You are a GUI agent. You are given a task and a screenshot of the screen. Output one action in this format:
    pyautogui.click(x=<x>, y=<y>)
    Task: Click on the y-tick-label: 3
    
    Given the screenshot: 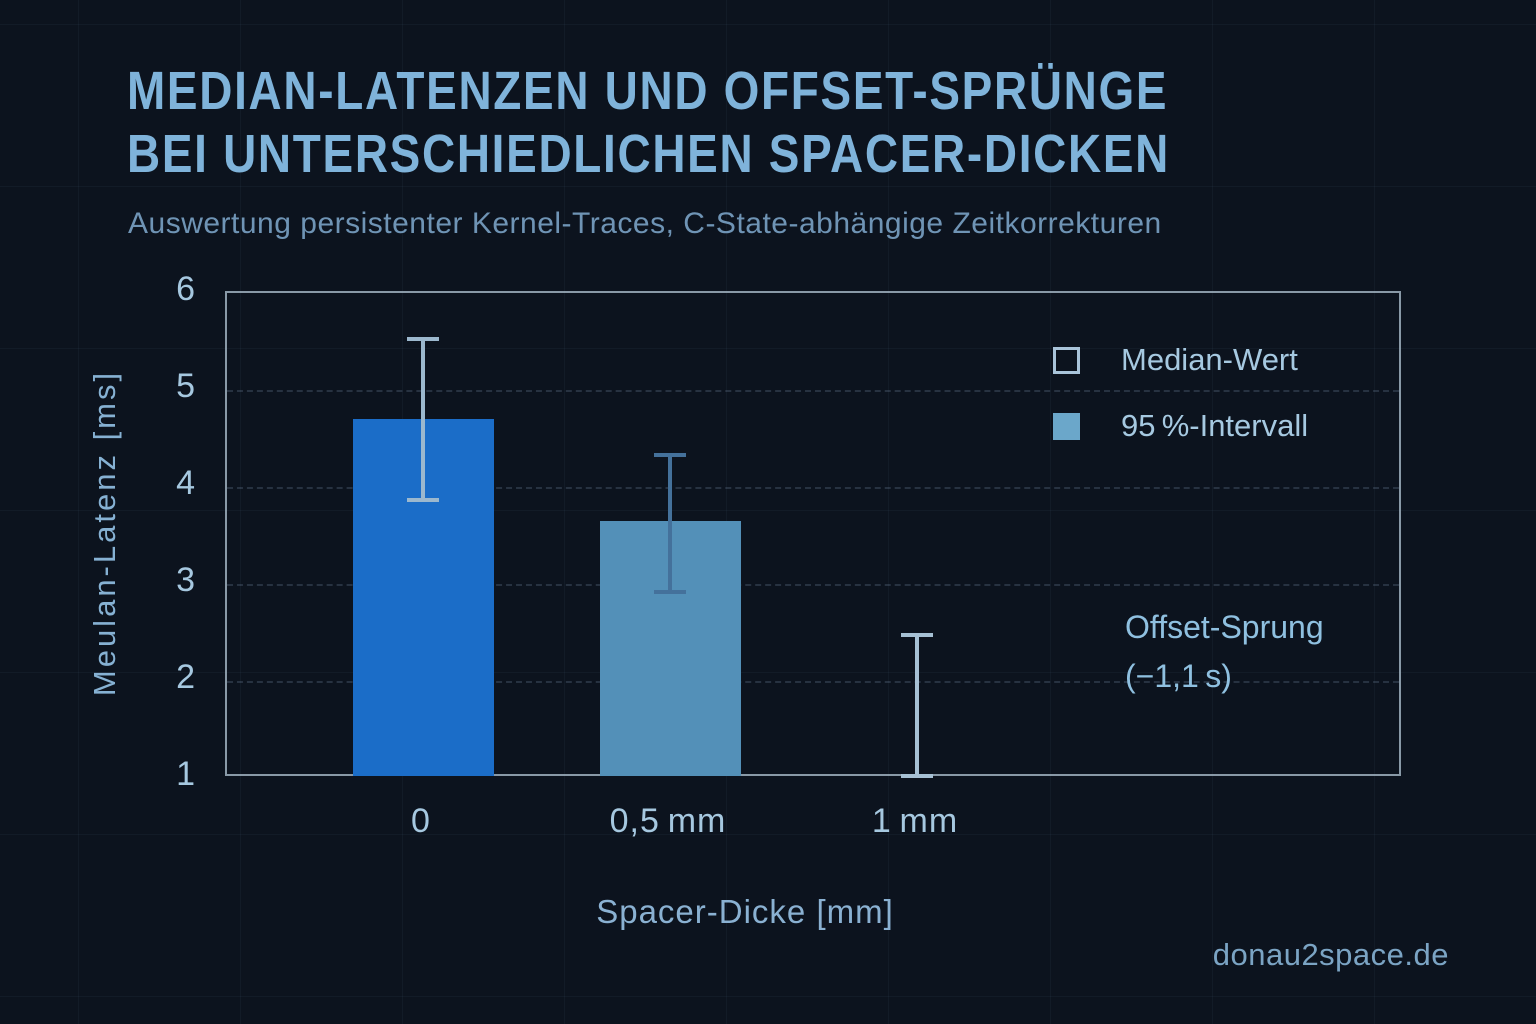 What is the action you would take?
    pyautogui.click(x=185, y=580)
    